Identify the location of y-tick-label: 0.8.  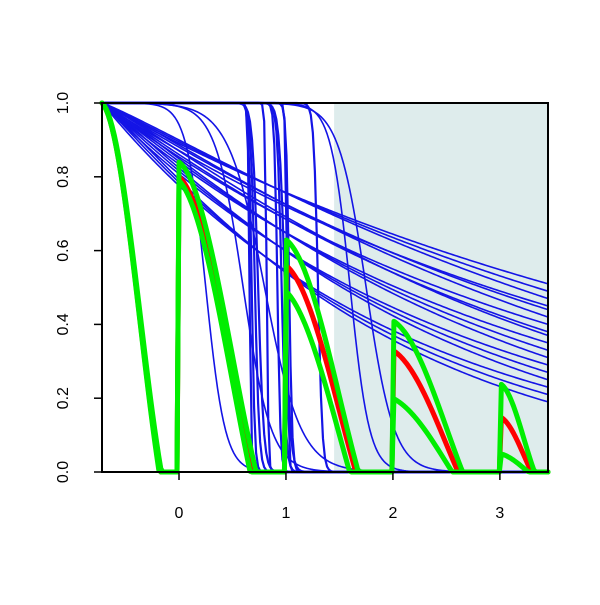
(63, 177).